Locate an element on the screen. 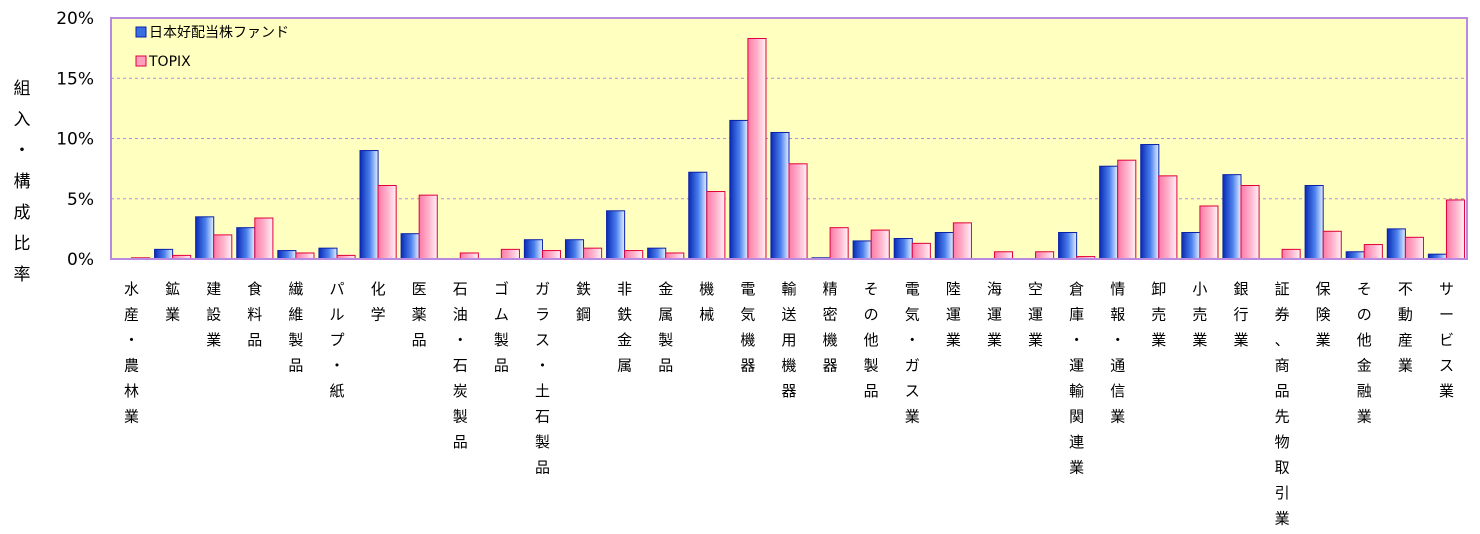 This screenshot has height=534, width=1480. x-category-char: 食 is located at coordinates (254, 289).